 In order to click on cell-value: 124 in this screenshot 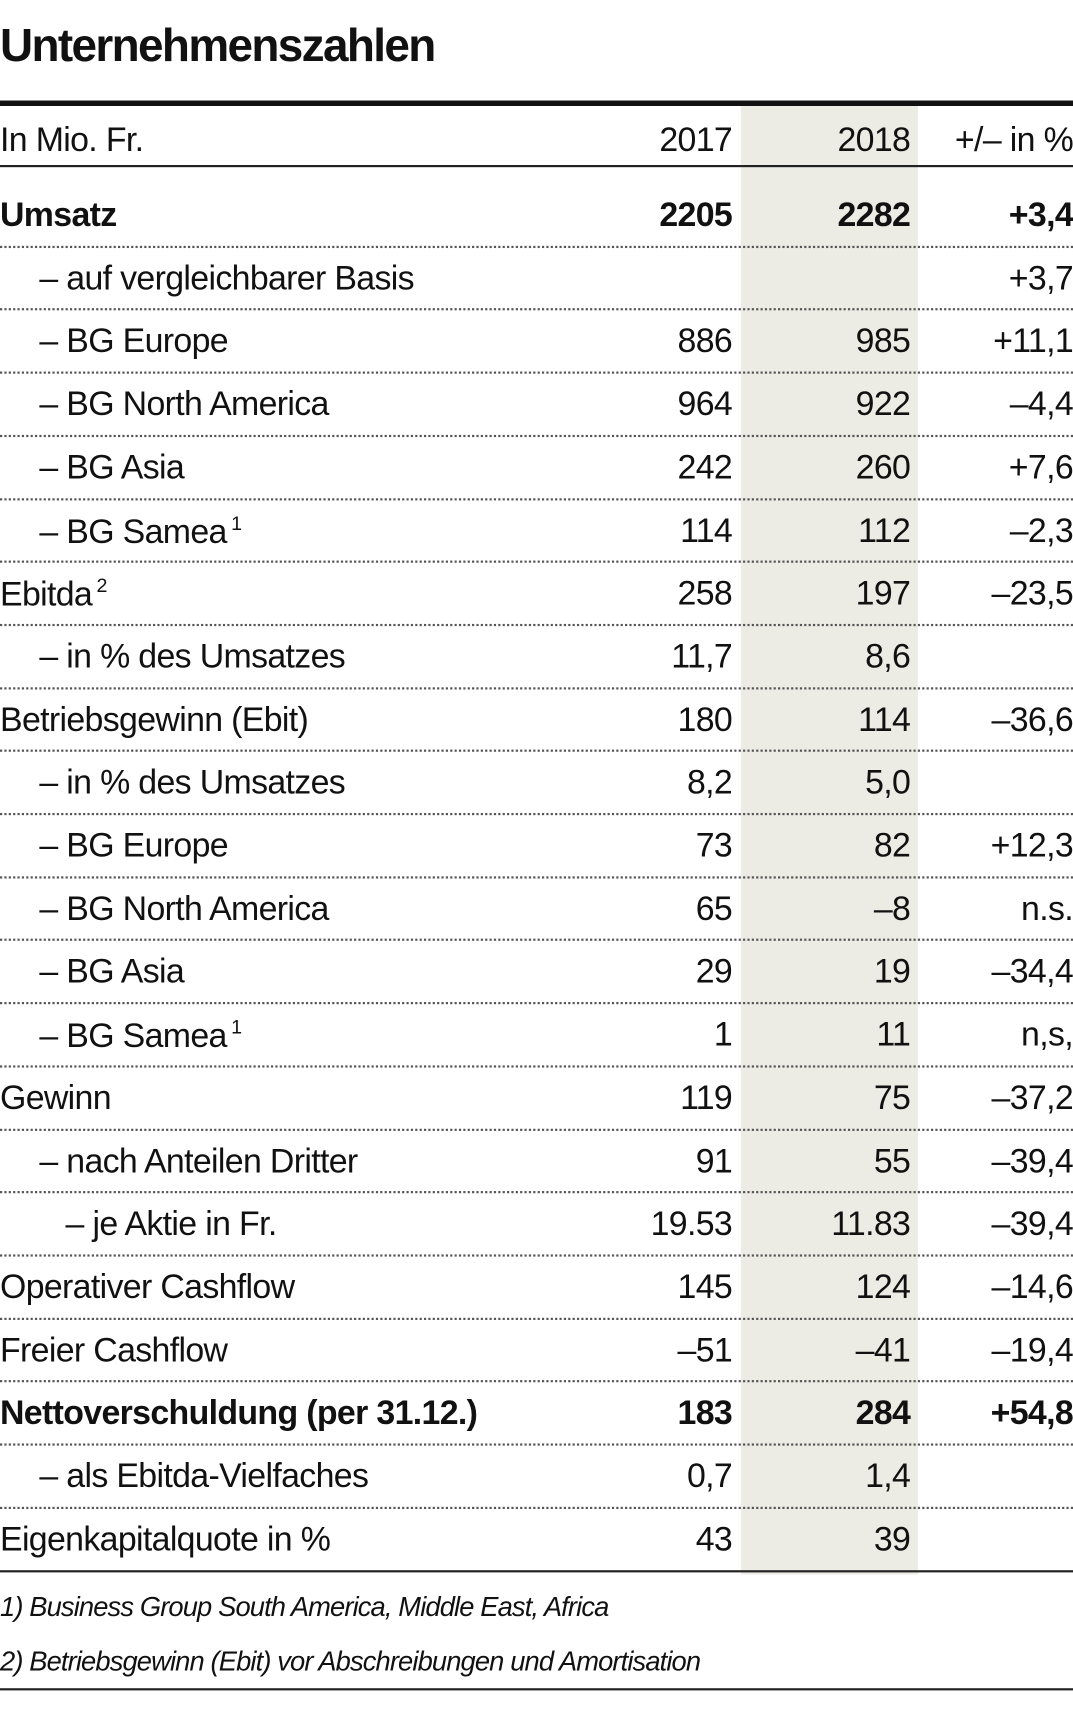, I will do `click(883, 1286)`.